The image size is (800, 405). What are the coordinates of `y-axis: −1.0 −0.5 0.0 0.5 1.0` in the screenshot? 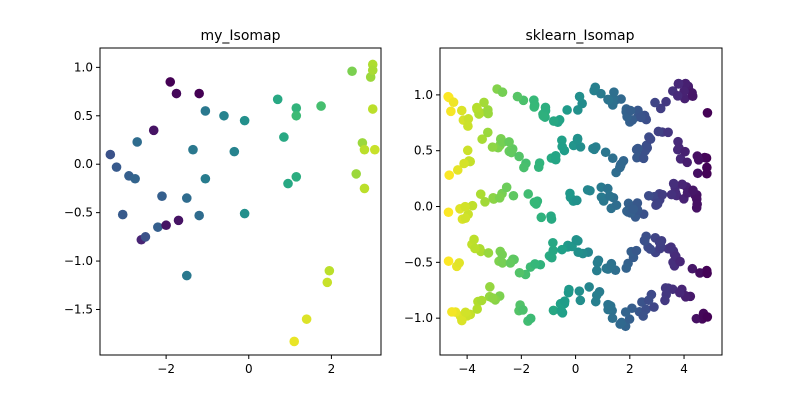 It's located at (422, 206).